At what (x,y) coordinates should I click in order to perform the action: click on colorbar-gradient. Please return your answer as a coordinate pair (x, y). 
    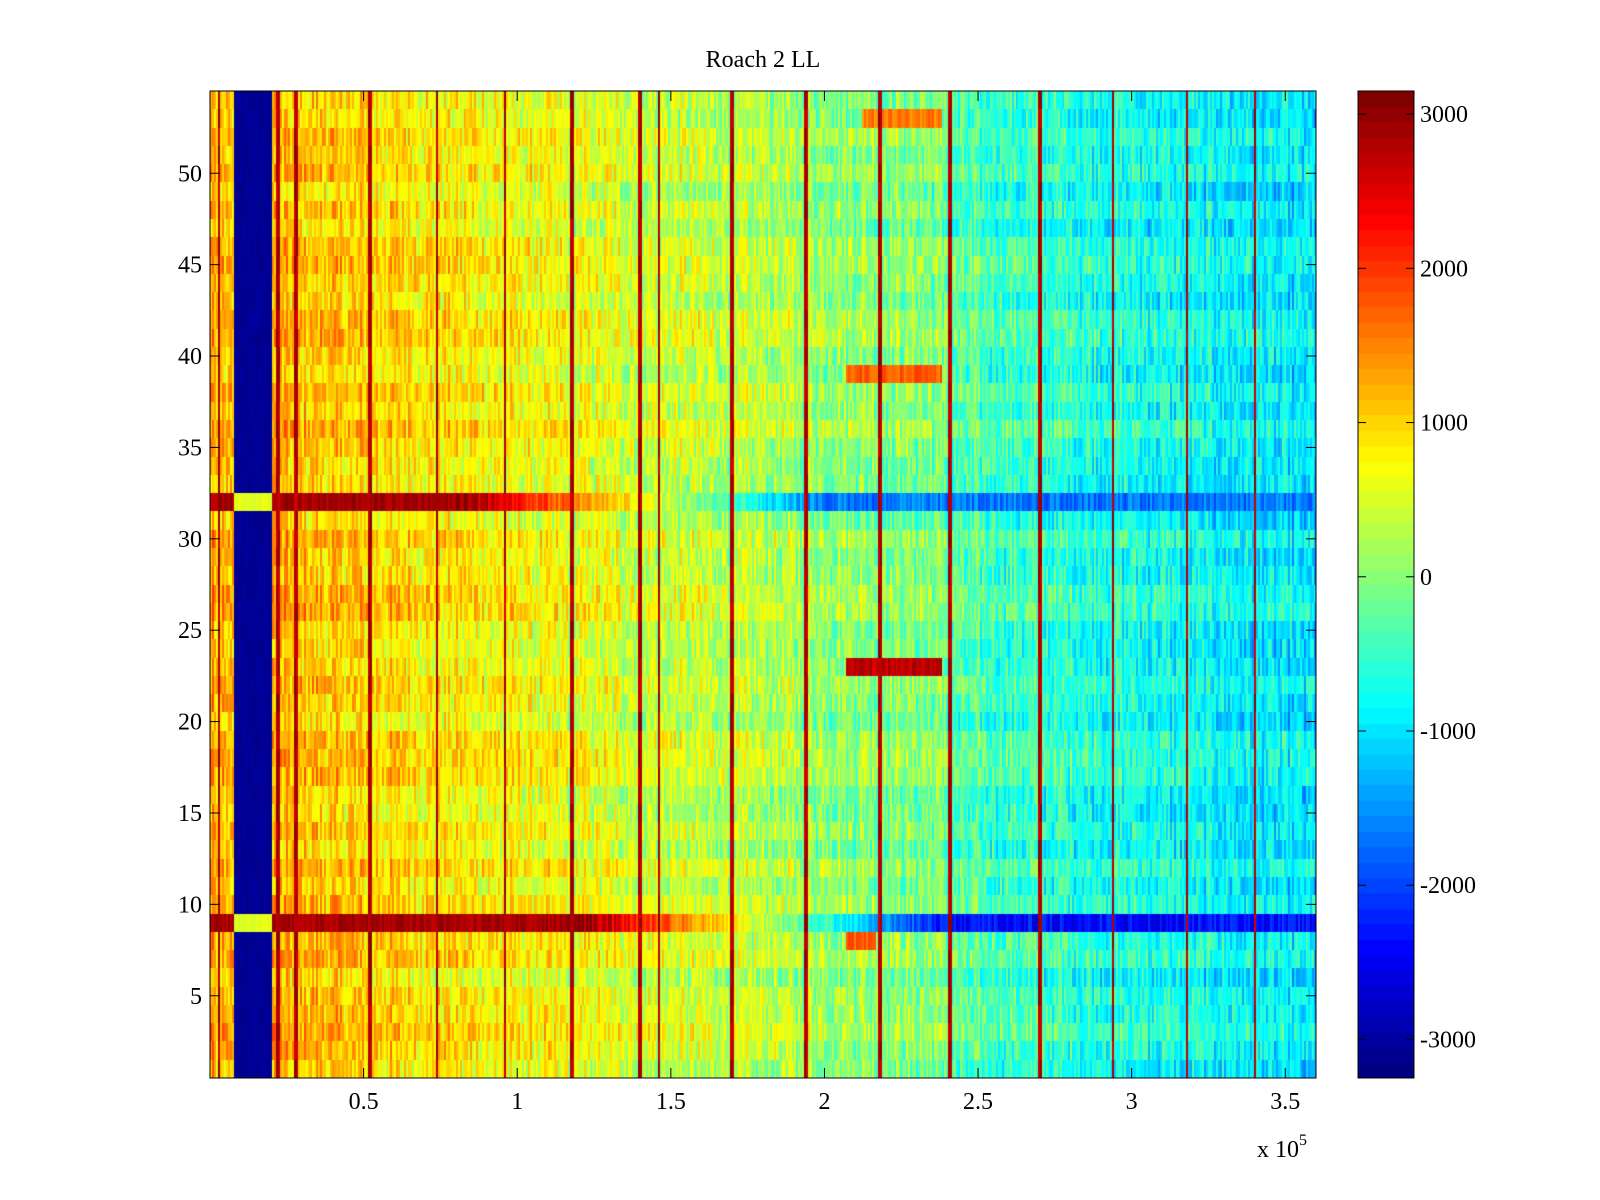
    Looking at the image, I should click on (1386, 584).